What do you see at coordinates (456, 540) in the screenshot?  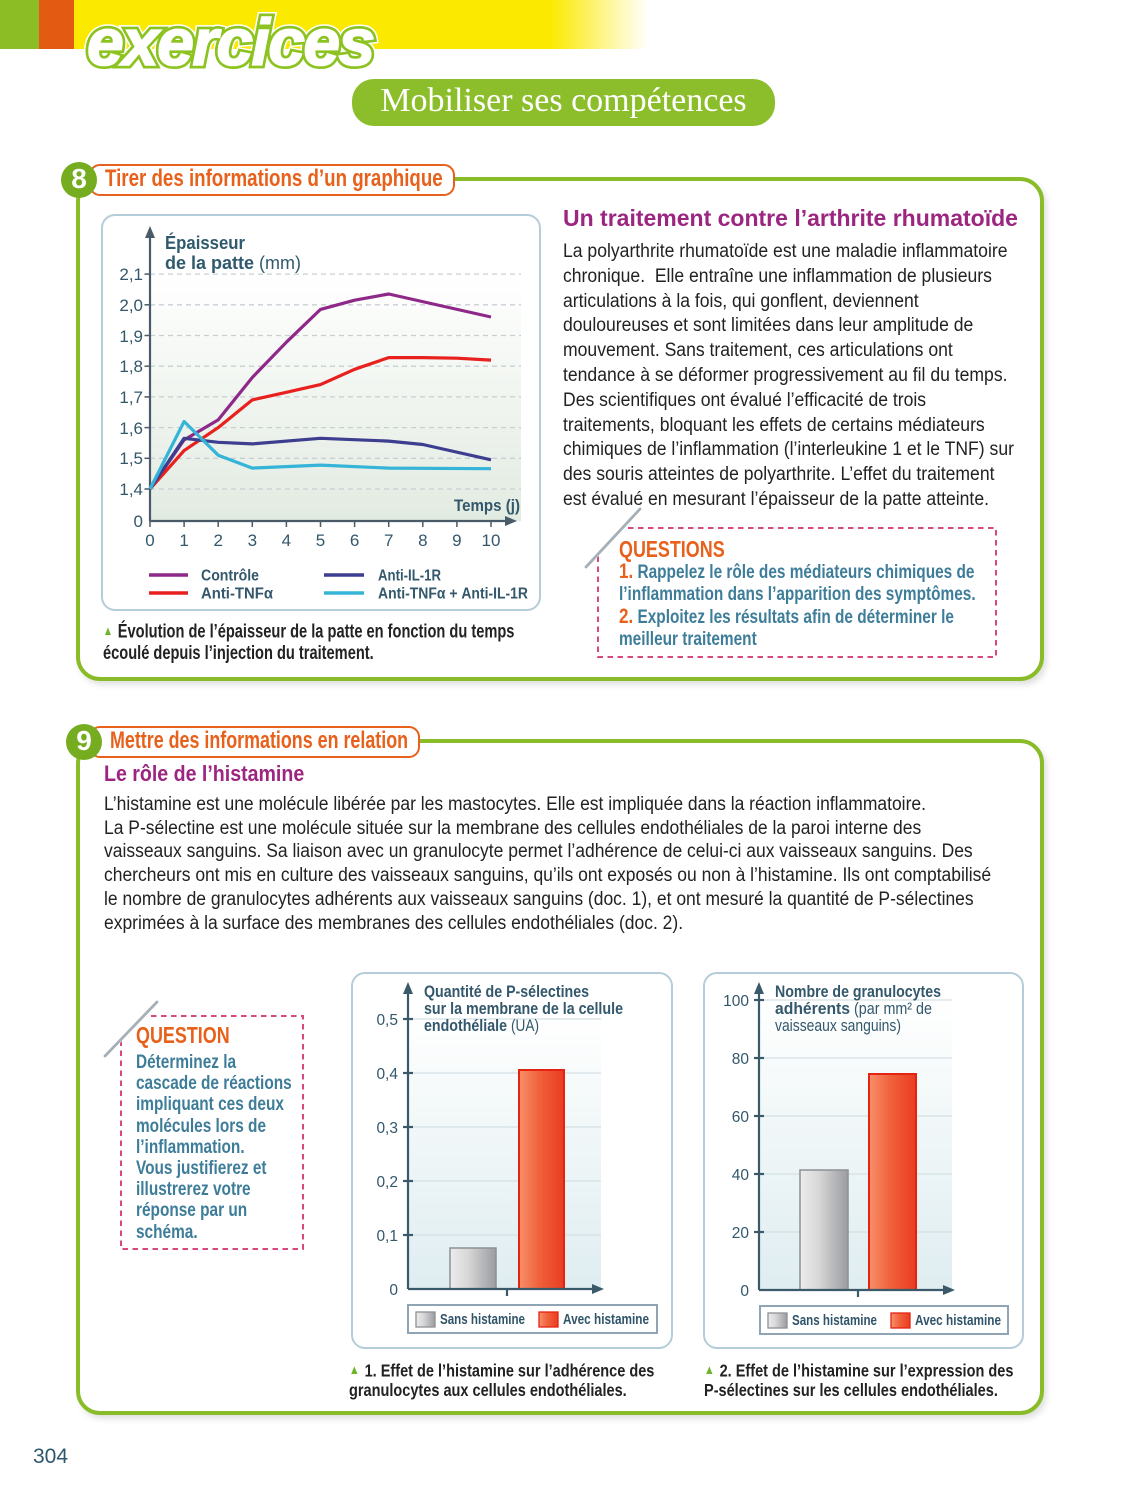 I see `svg-text: 9` at bounding box center [456, 540].